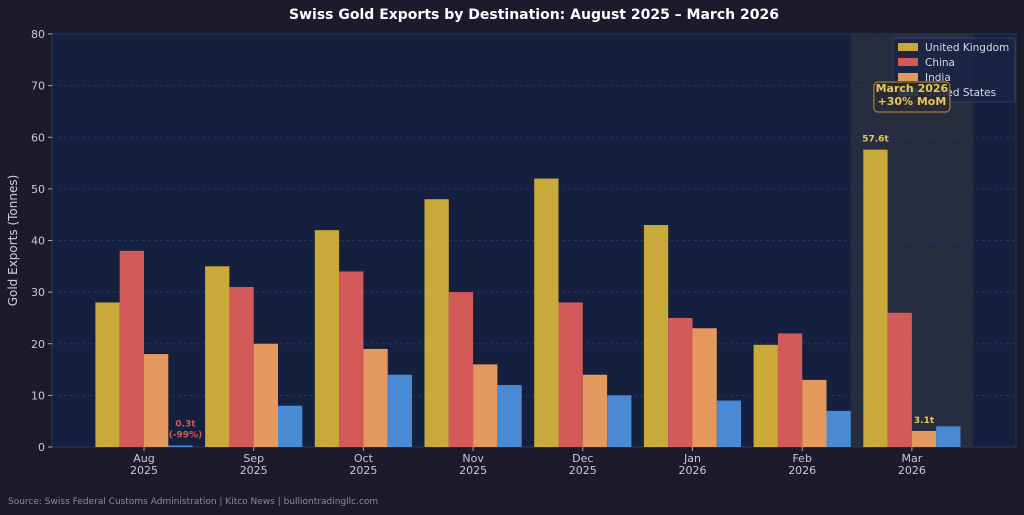 This screenshot has width=1024, height=515. I want to click on y-tick-label: 60, so click(38, 137).